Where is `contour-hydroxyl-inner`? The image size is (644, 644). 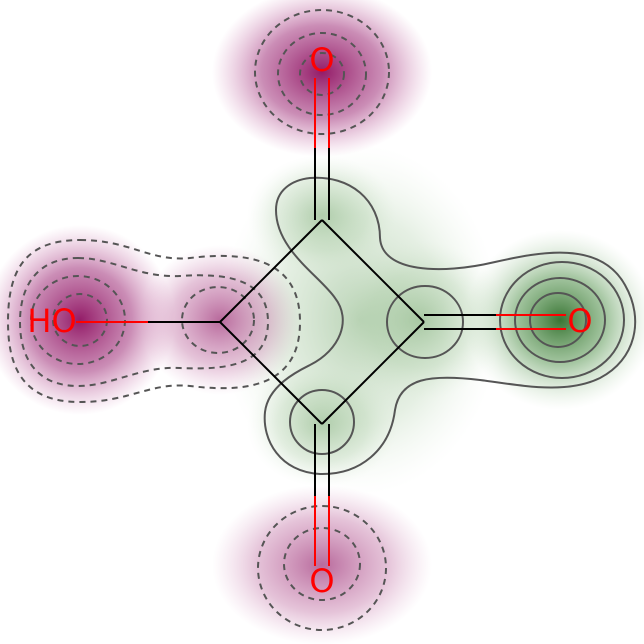 contour-hydroxyl-inner is located at coordinates (78, 320).